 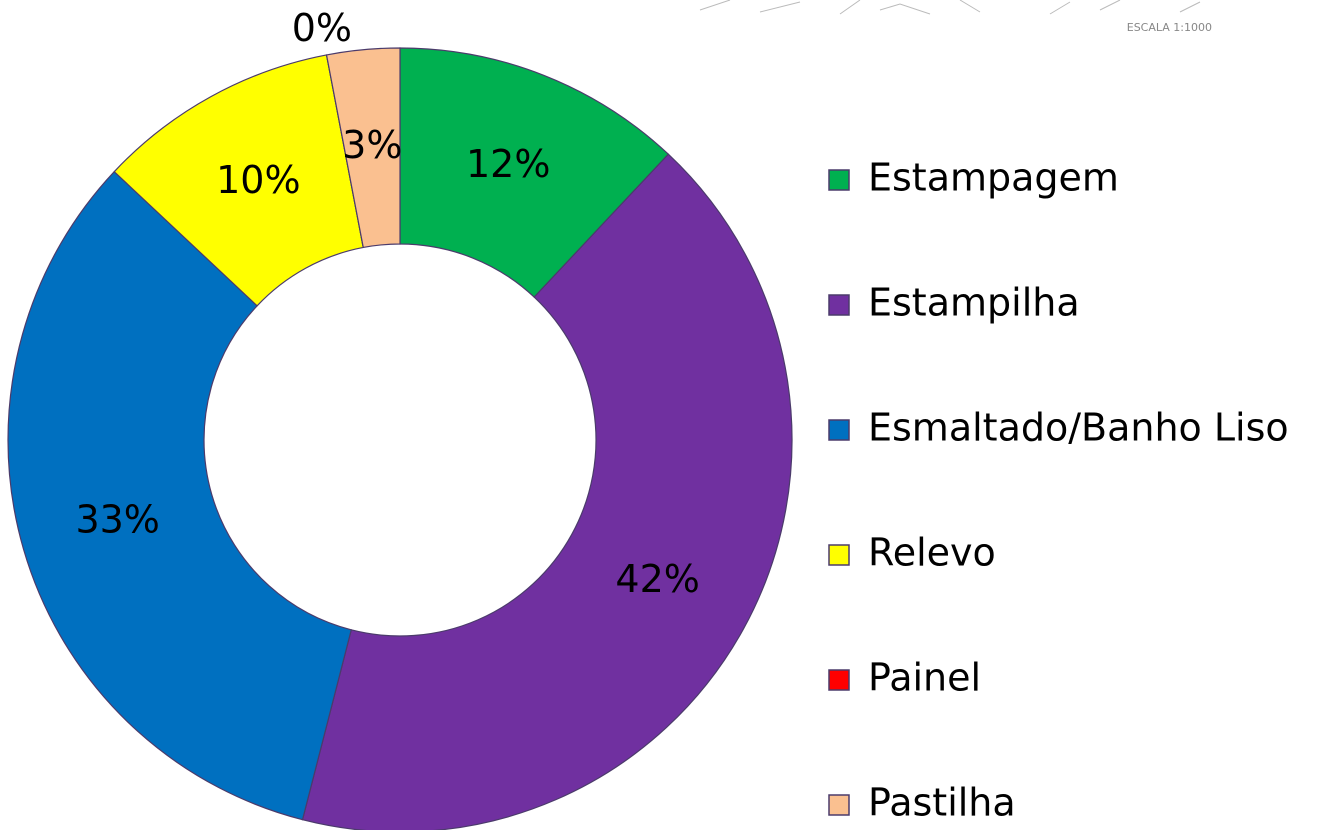 I want to click on annotation: ESCALA 1:1000, so click(x=1169, y=27).